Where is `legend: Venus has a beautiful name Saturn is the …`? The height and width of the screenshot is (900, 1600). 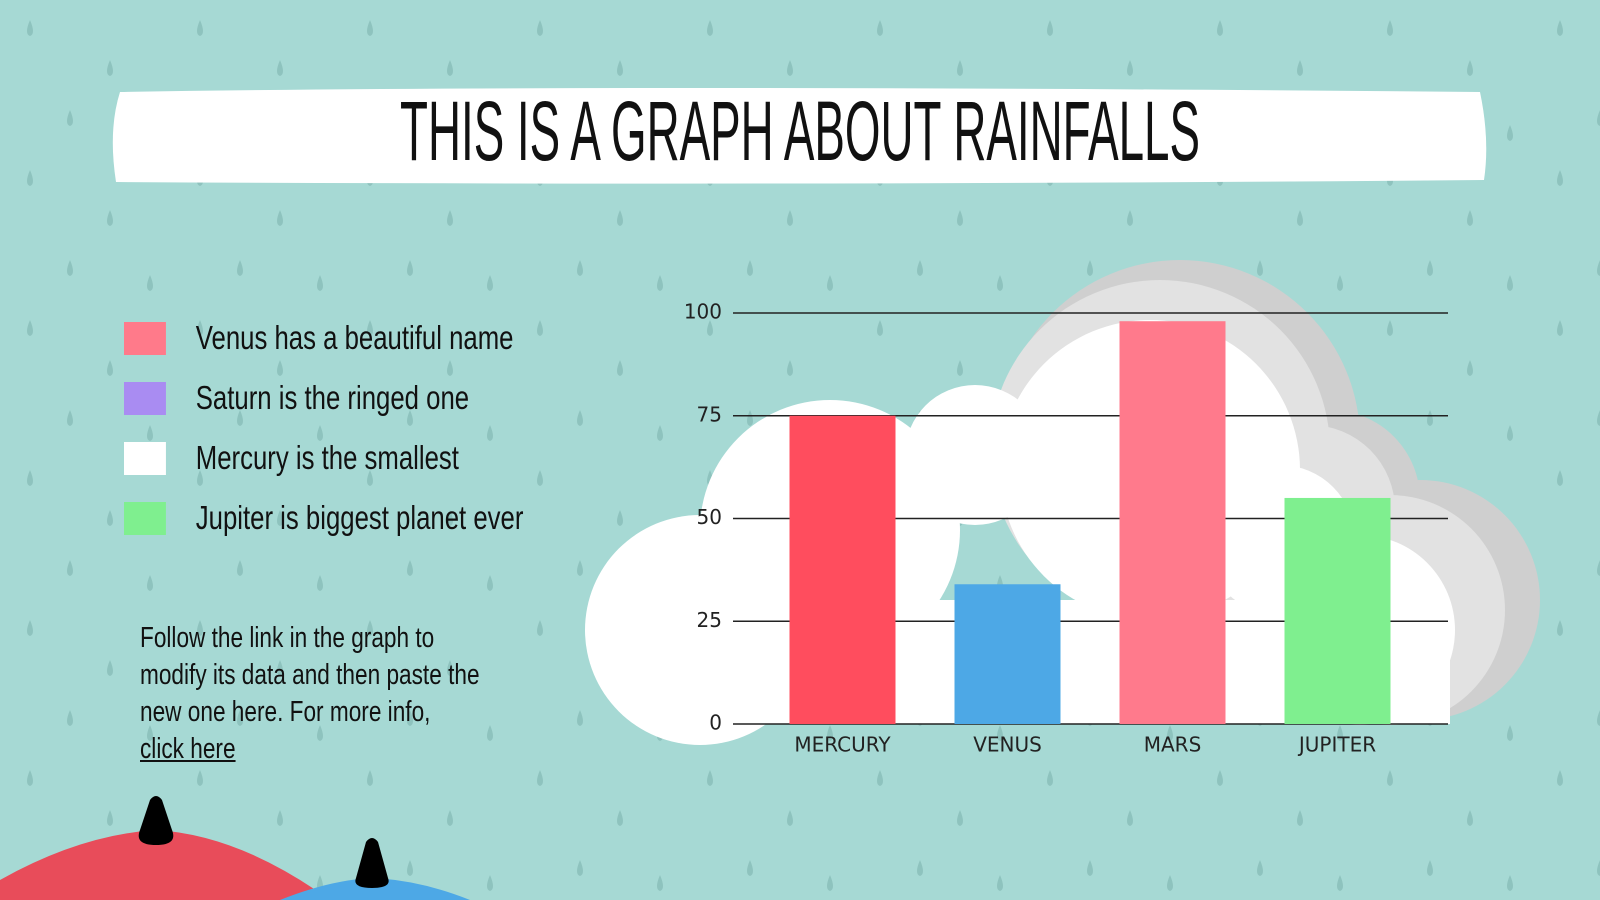
legend: Venus has a beautiful name Saturn is the … is located at coordinates (323, 428).